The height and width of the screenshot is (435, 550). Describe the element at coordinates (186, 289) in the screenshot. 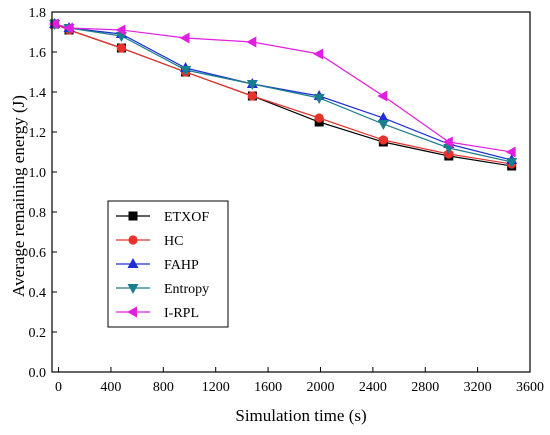

I see `legend-label-entropy: Entropy` at that location.